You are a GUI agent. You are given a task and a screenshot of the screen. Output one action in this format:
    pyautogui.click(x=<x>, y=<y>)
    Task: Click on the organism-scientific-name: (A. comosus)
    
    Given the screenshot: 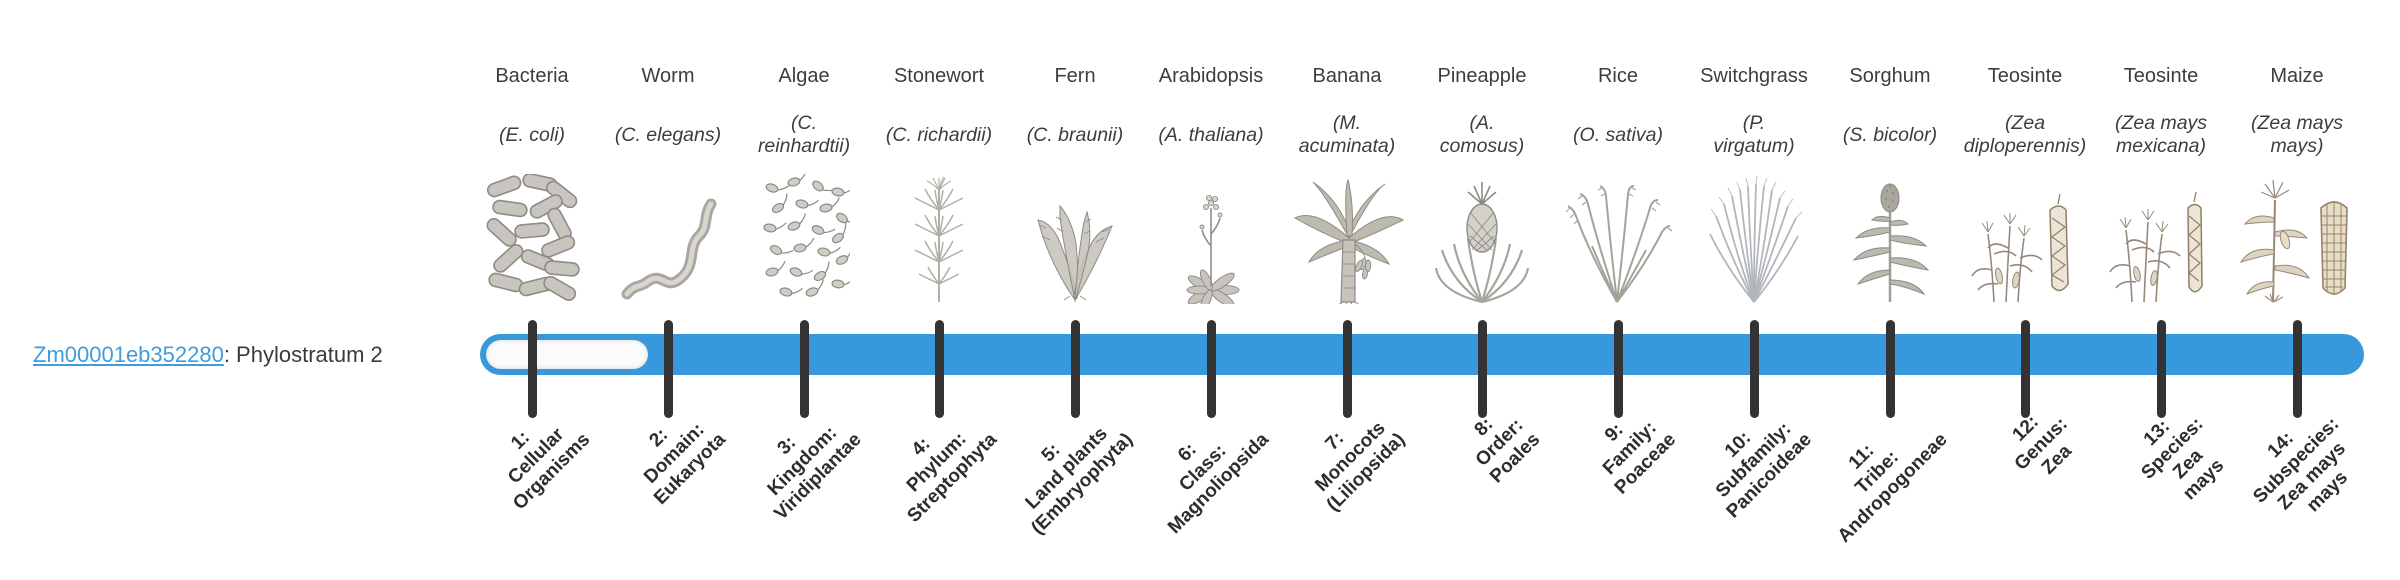 What is the action you would take?
    pyautogui.click(x=1482, y=134)
    